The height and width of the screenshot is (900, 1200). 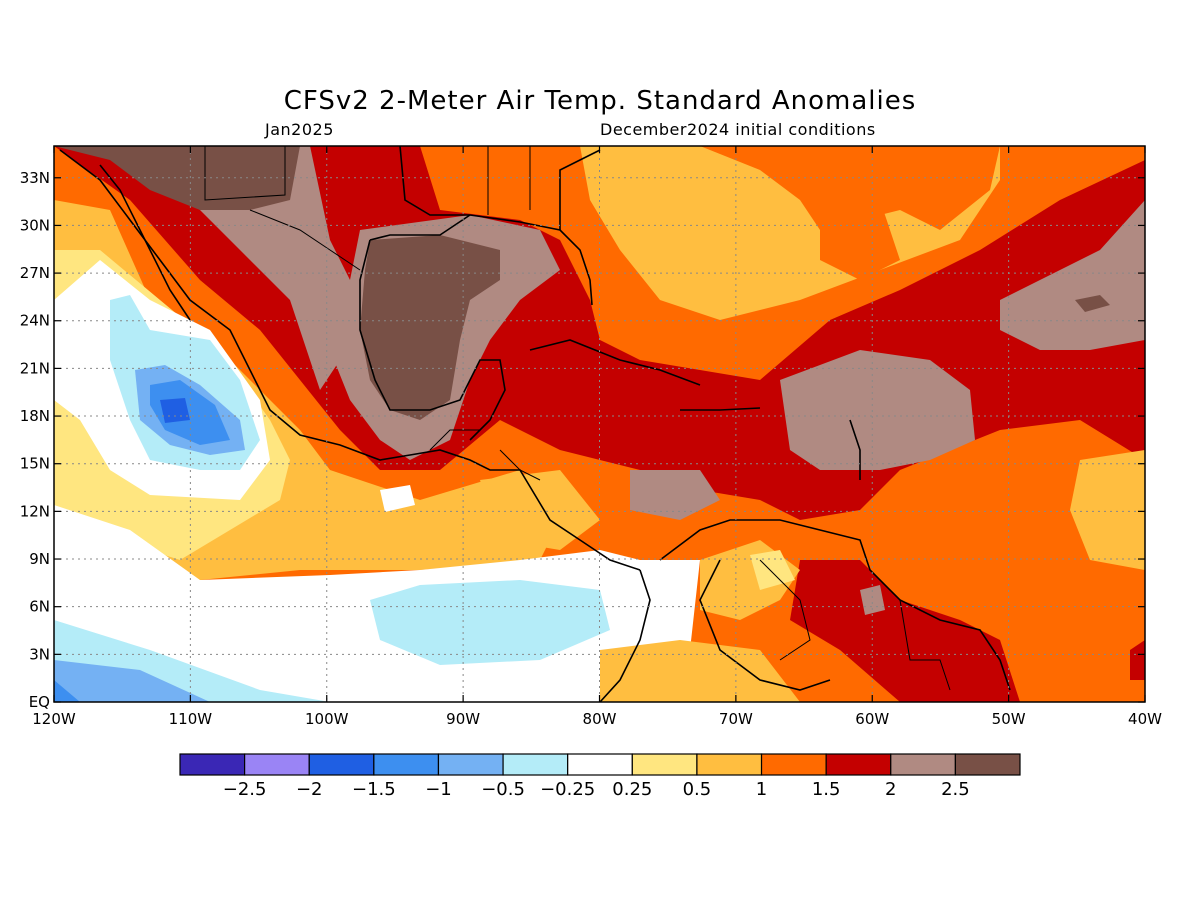 I want to click on lat-tick-label: 30N, so click(x=35, y=225).